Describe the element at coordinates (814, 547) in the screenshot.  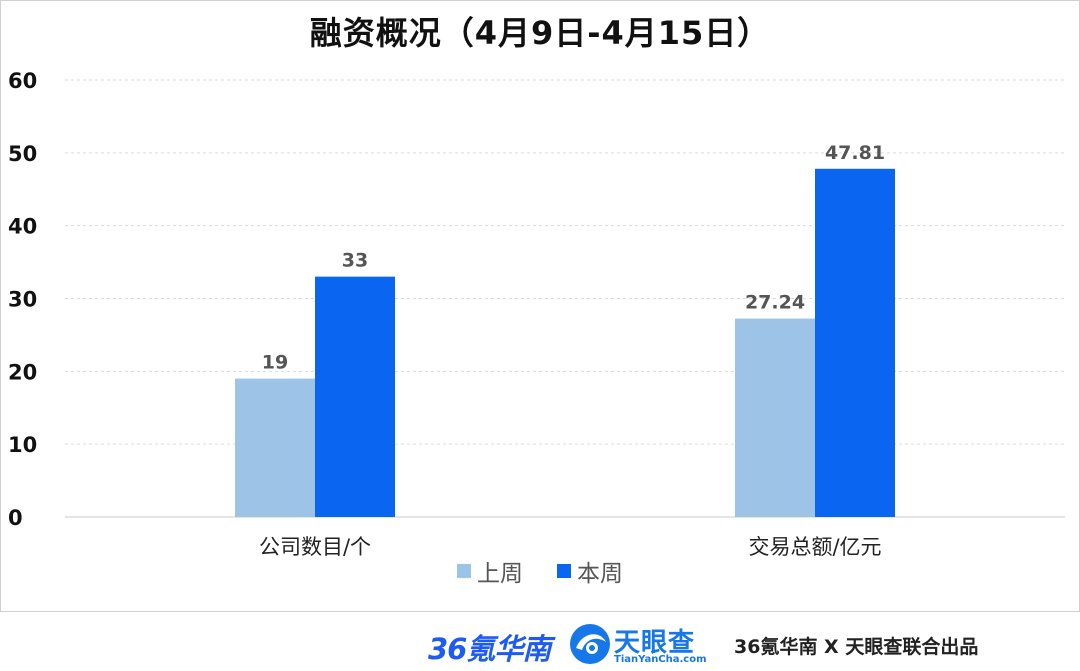
I see `x-tick-label: 交易总额/亿元` at that location.